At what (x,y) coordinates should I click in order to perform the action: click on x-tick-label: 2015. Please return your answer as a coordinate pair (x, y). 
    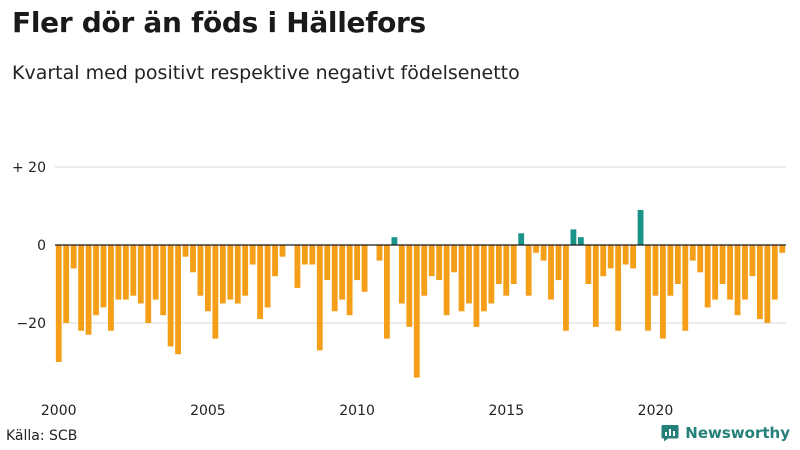
    Looking at the image, I should click on (506, 411).